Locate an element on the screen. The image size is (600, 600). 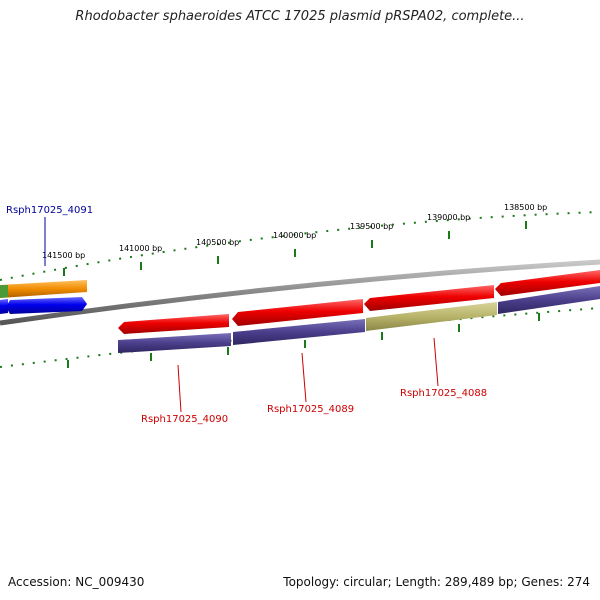
genome-backbone is located at coordinates (300, 292).